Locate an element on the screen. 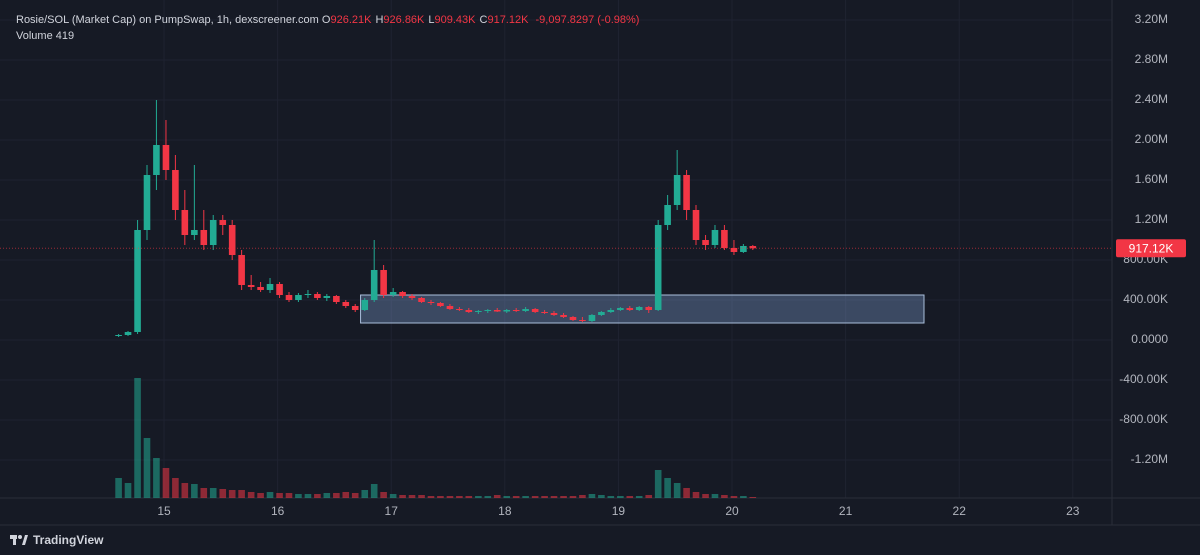  y-tick-label: 2.80M is located at coordinates (1151, 59).